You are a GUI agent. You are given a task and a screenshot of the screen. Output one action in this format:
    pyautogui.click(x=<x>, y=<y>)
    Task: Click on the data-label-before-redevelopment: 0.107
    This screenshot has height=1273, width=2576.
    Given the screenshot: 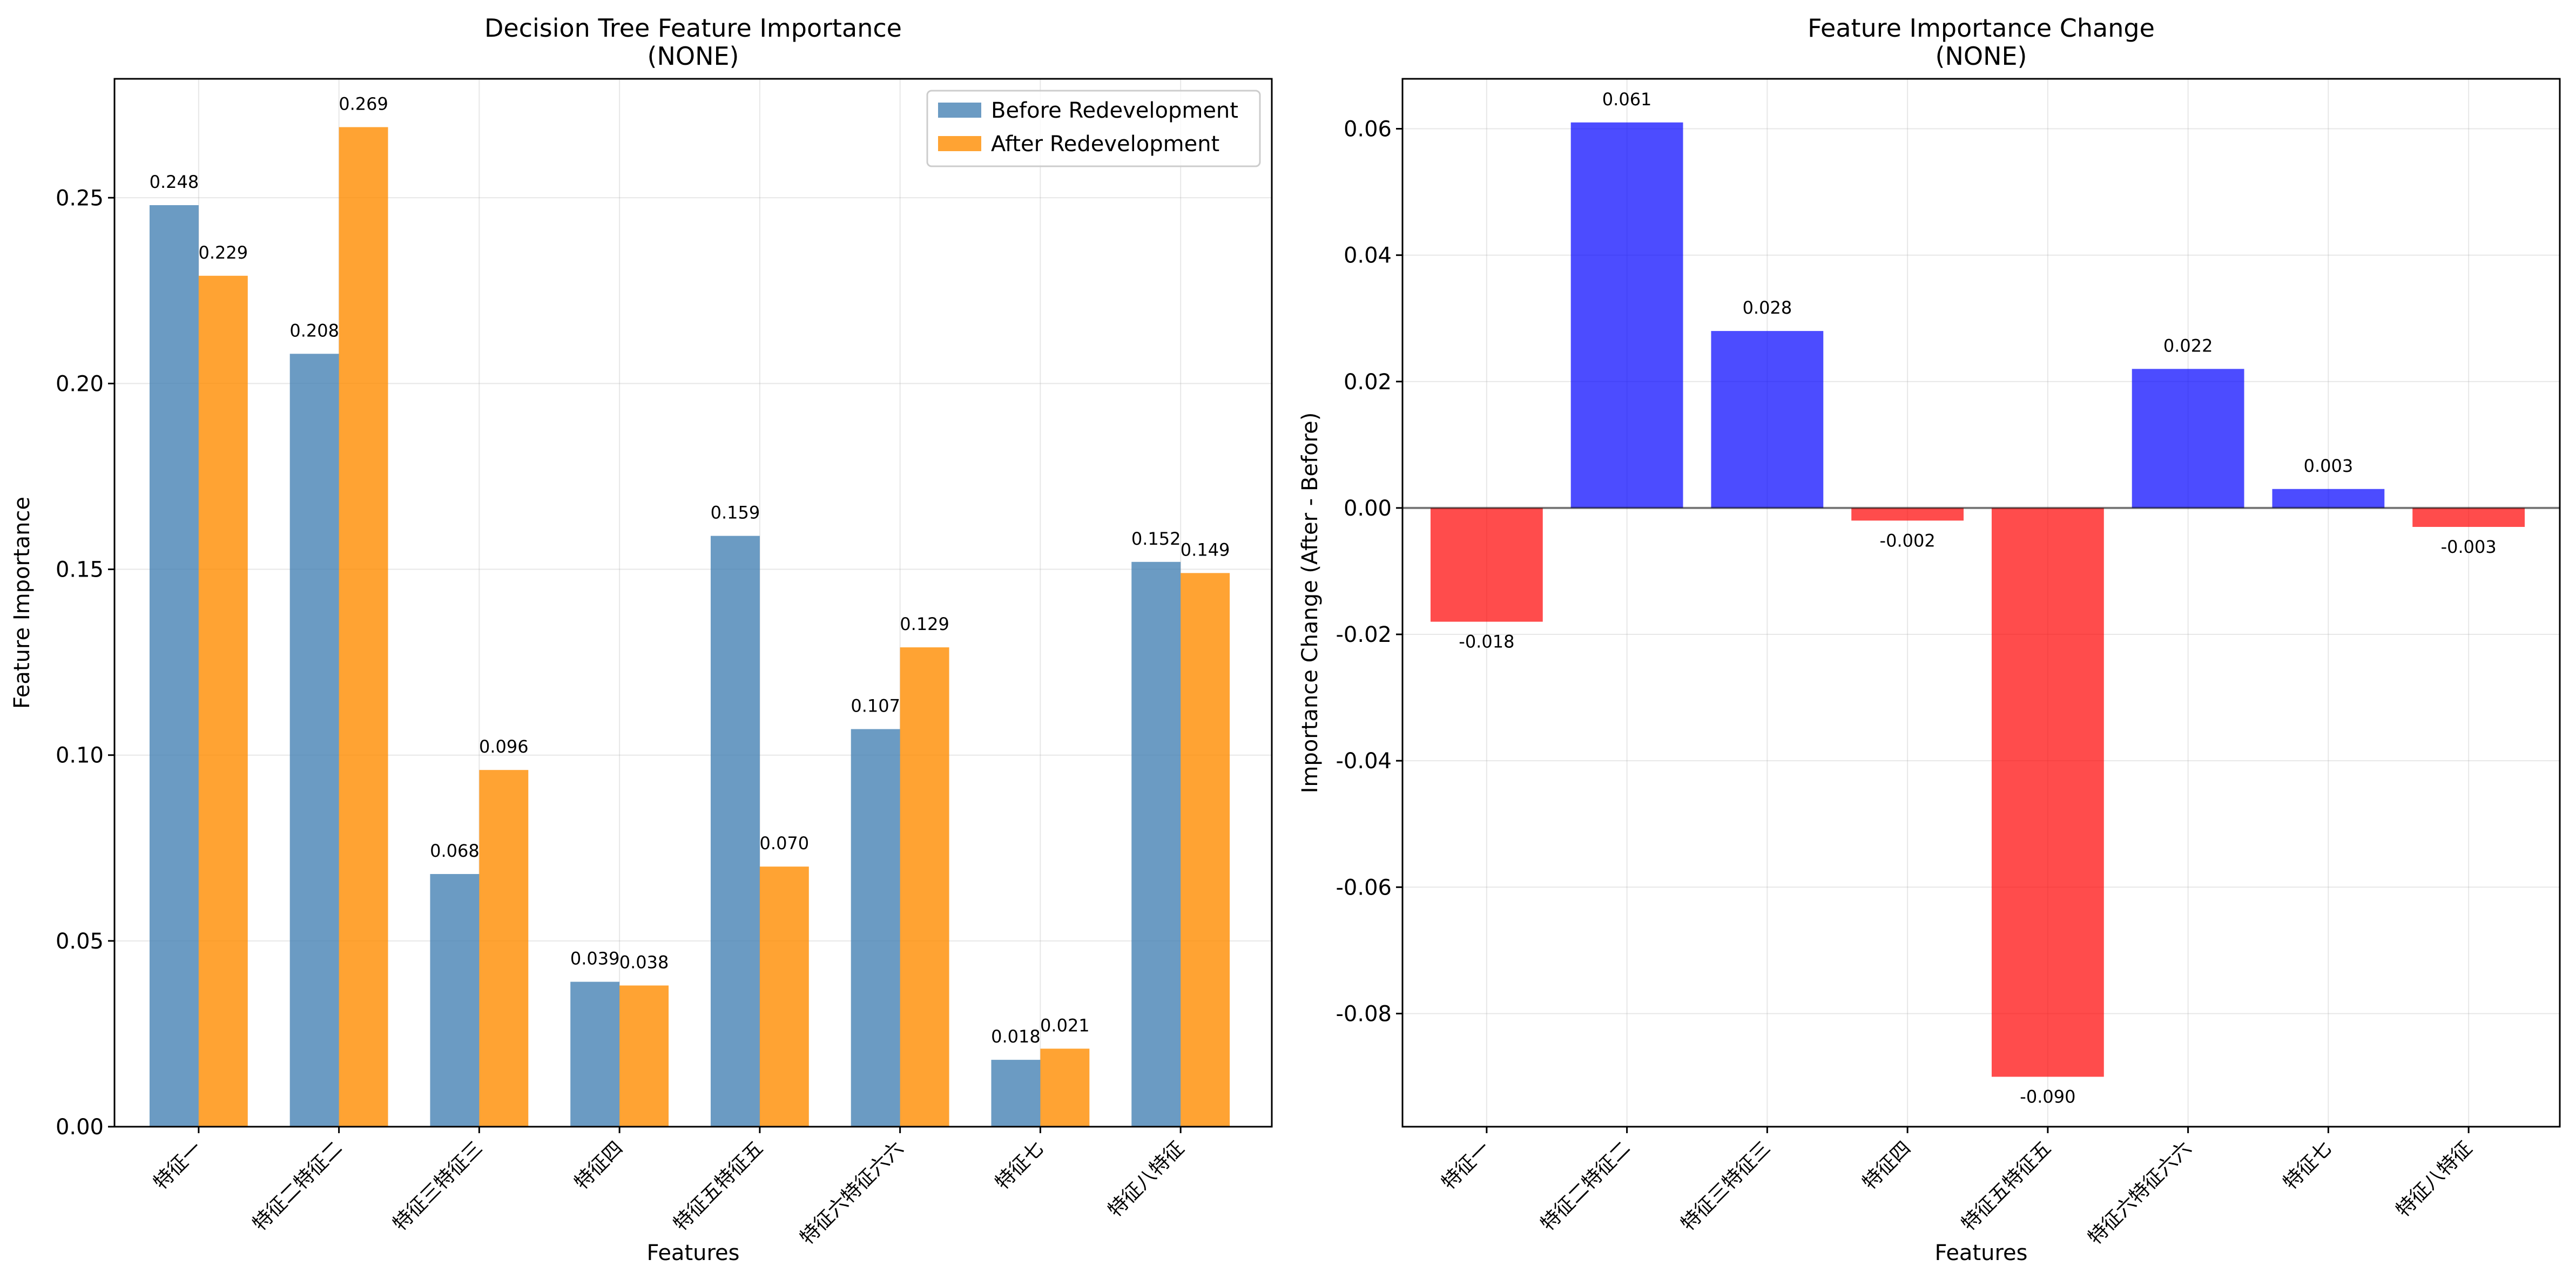 What is the action you would take?
    pyautogui.click(x=875, y=706)
    